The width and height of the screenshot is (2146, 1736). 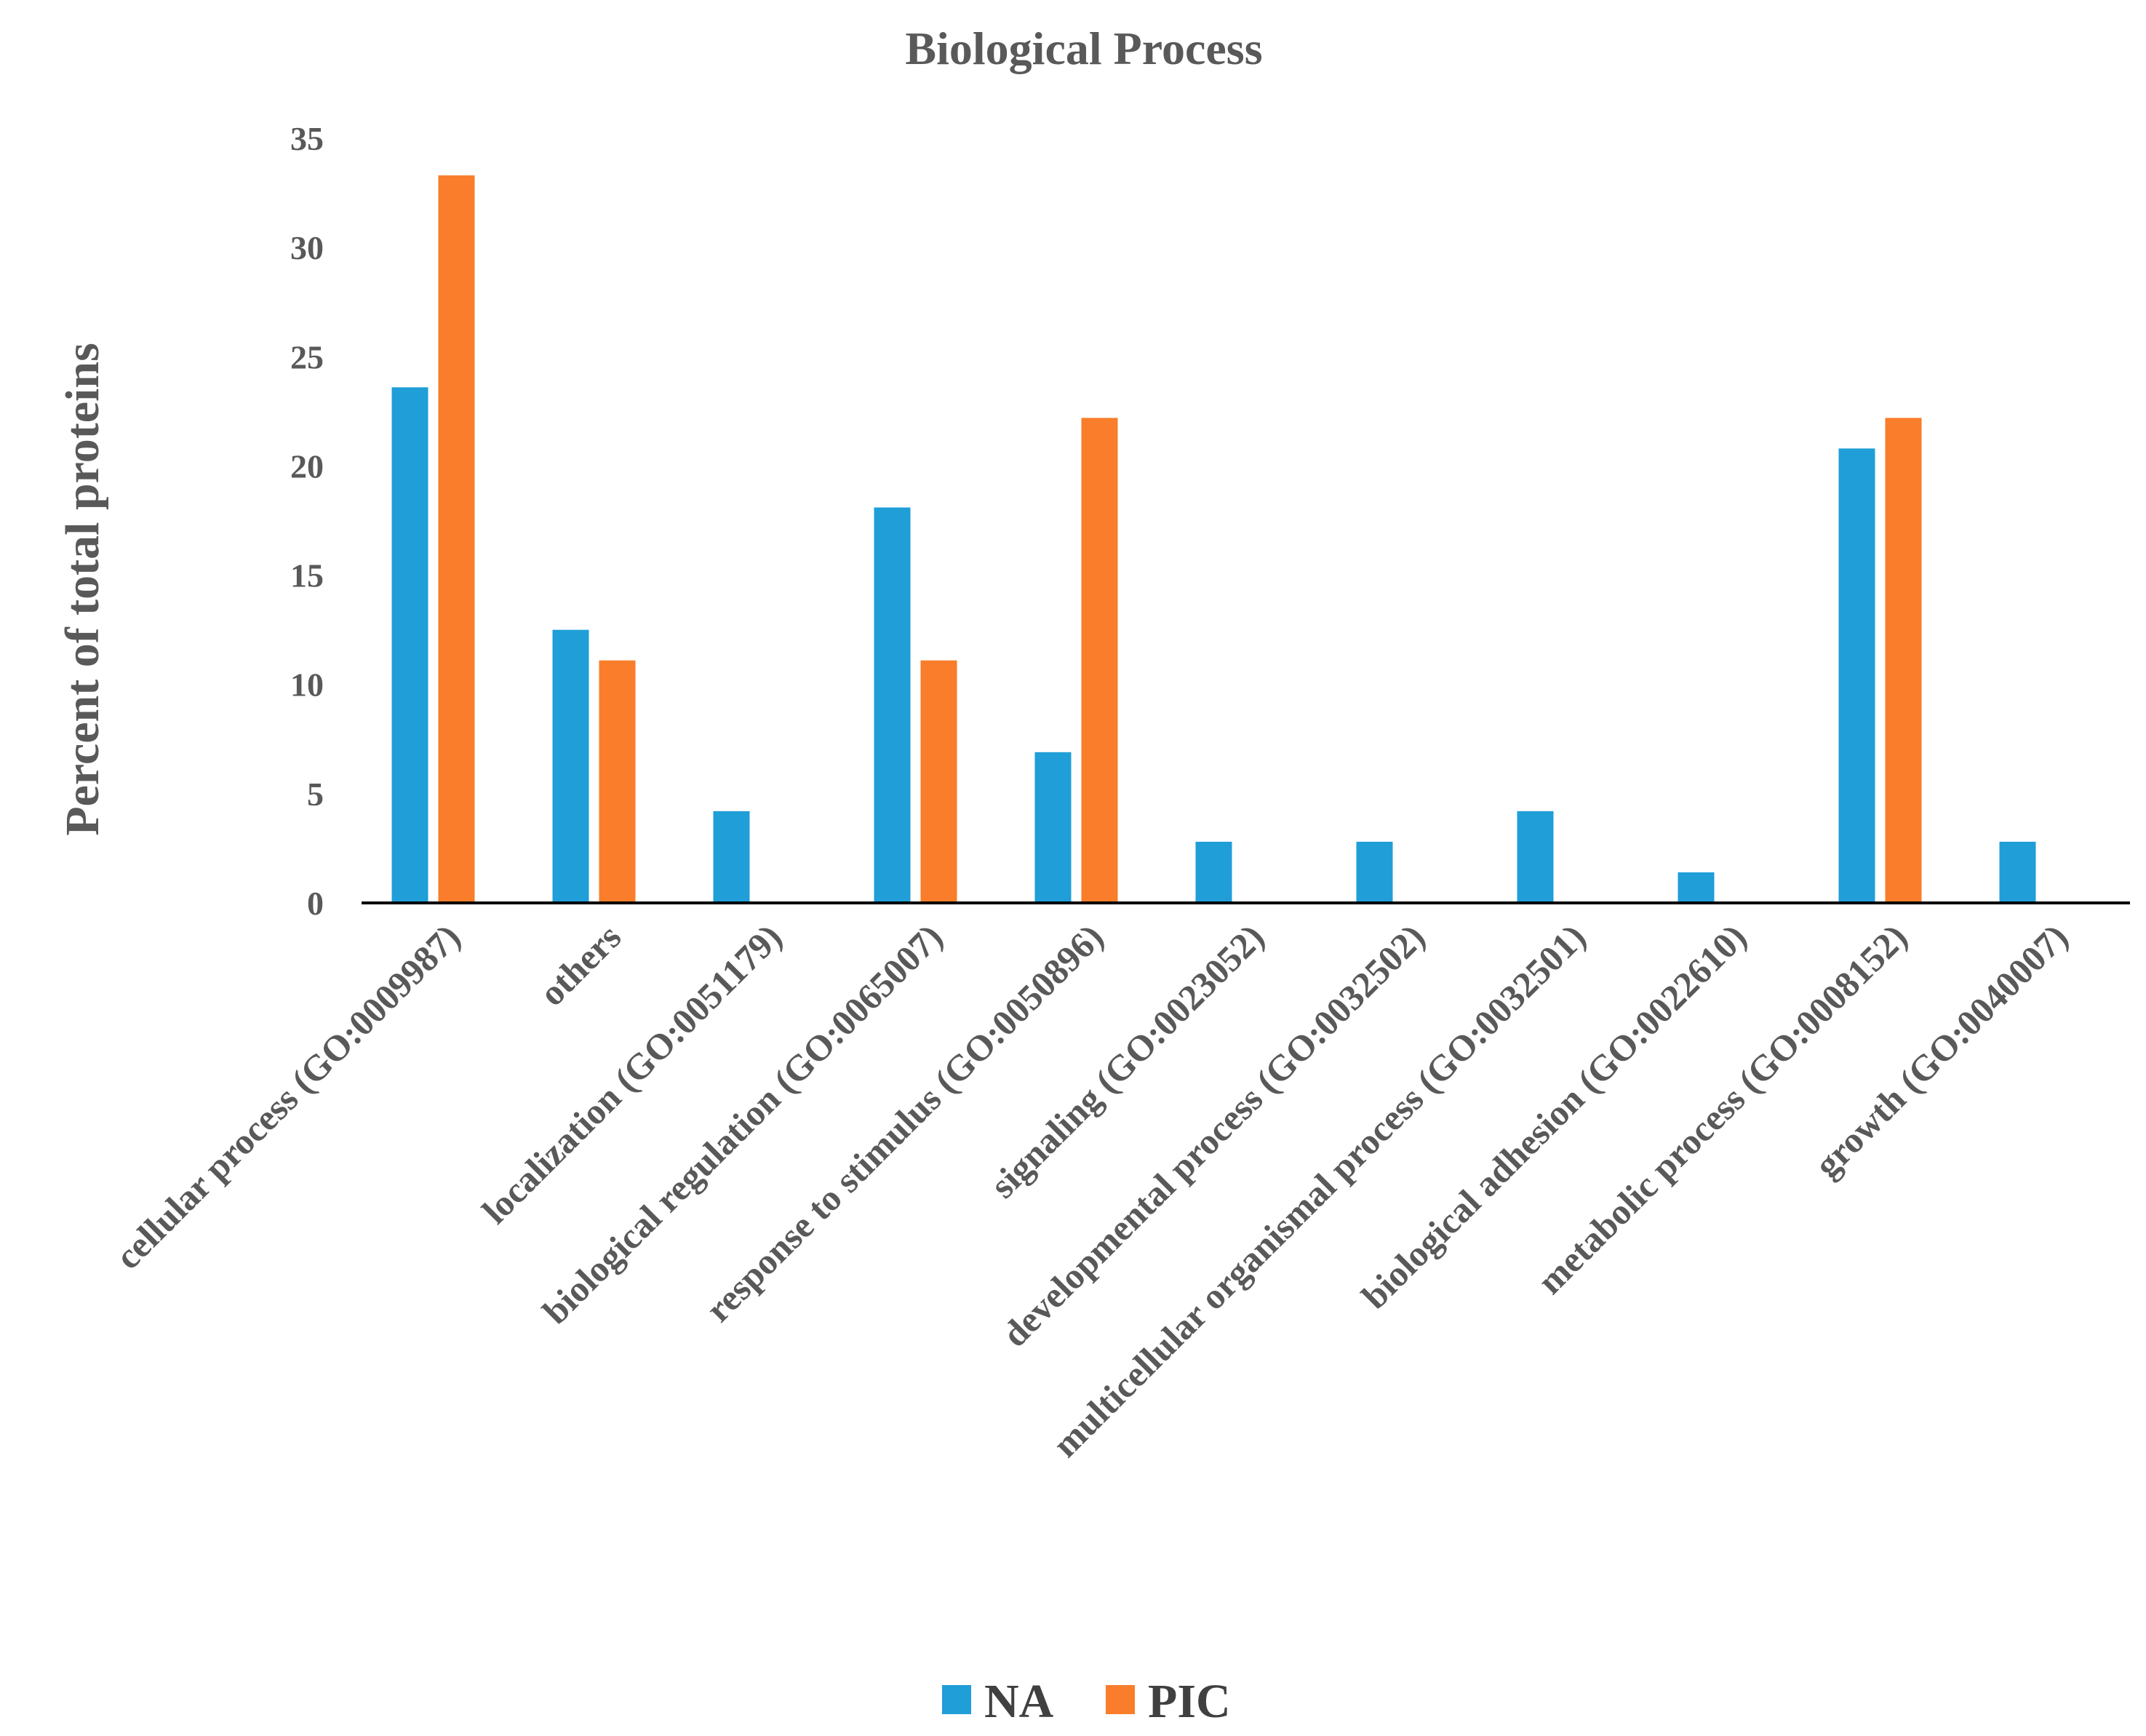 What do you see at coordinates (1120, 1699) in the screenshot?
I see `legend-swatch-pic` at bounding box center [1120, 1699].